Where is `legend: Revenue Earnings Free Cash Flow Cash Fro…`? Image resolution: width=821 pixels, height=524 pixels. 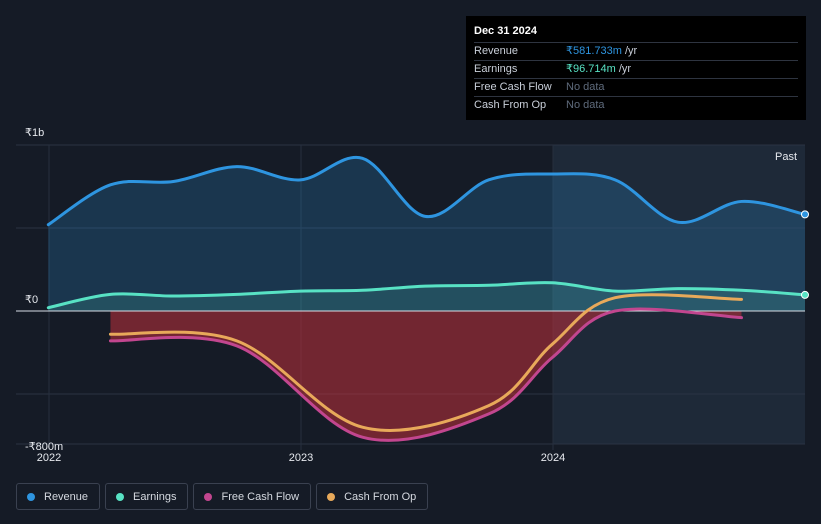
legend: Revenue Earnings Free Cash Flow Cash Fro… is located at coordinates (222, 496).